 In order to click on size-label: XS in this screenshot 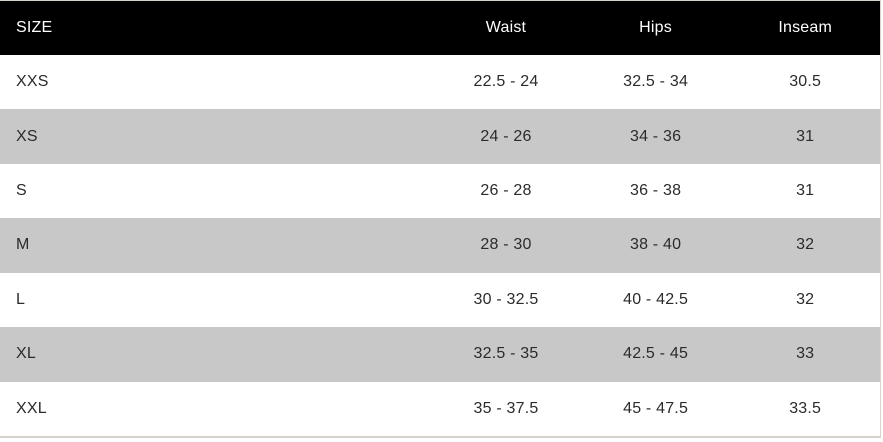, I will do `click(27, 136)`.